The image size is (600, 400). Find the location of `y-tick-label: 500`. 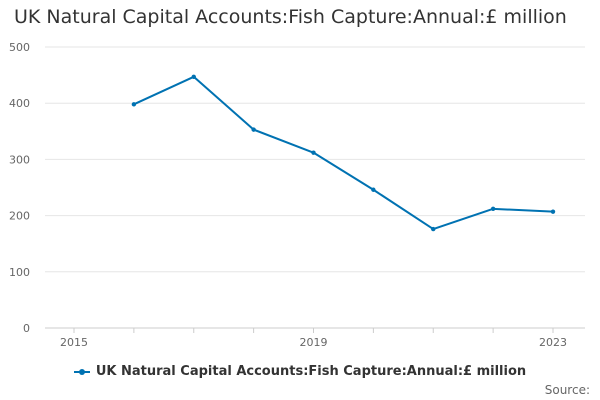

y-tick-label: 500 is located at coordinates (19, 47).